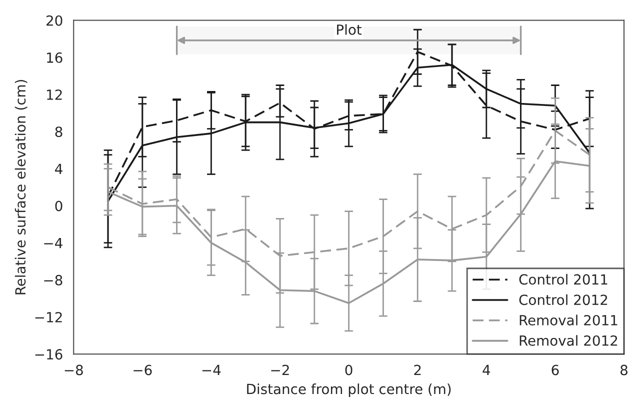  Describe the element at coordinates (53, 280) in the screenshot. I see `y-tick-label: −8` at that location.